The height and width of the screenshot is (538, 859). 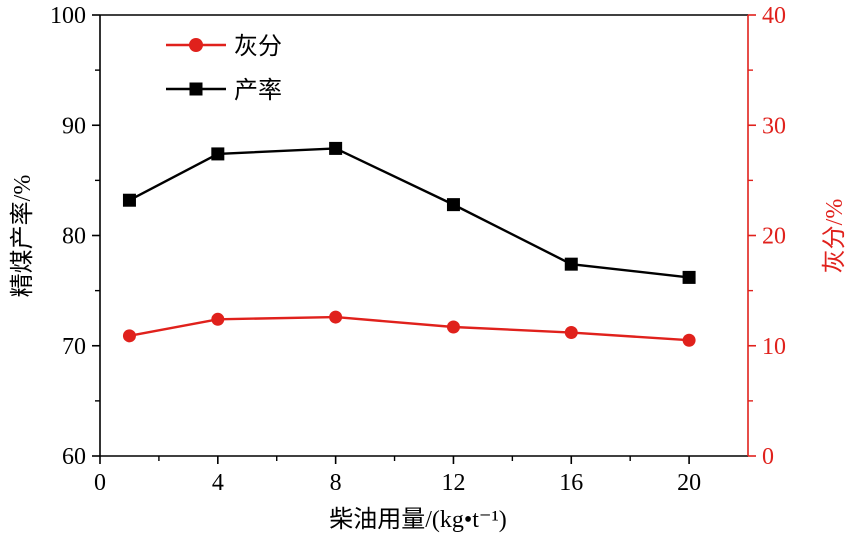 What do you see at coordinates (22, 236) in the screenshot?
I see `left-y-axis-label: 精煤产率/%` at bounding box center [22, 236].